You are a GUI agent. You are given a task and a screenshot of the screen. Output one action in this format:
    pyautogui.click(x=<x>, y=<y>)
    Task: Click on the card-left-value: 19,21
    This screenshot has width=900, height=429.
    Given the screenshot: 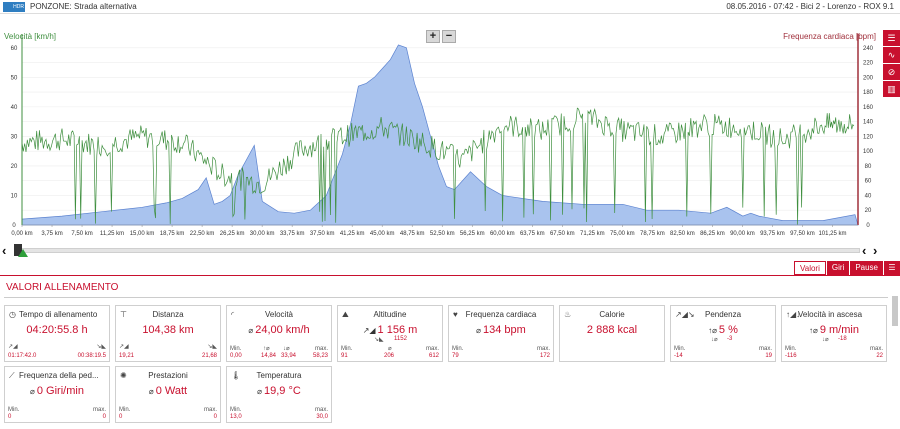 What is the action you would take?
    pyautogui.click(x=127, y=356)
    